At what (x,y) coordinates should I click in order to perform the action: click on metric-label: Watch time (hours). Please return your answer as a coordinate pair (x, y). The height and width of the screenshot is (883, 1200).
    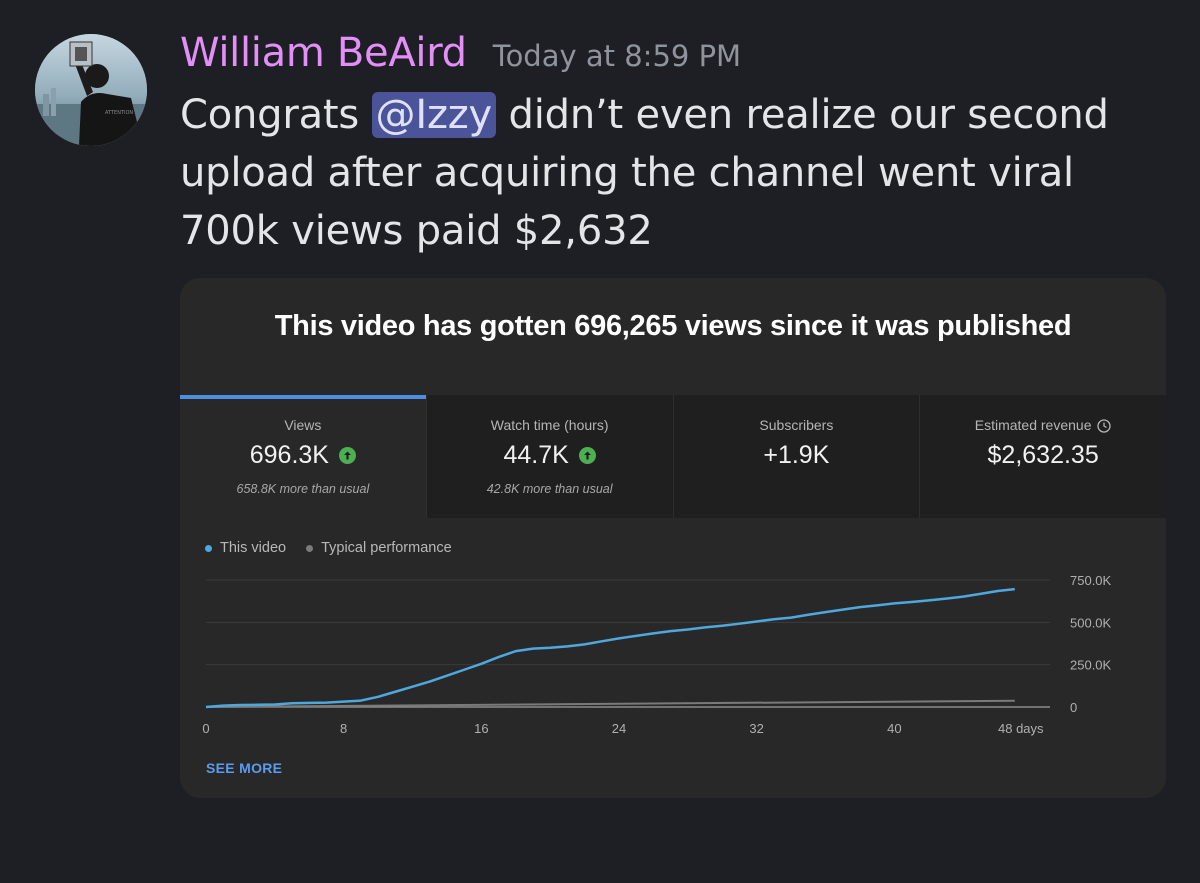
    Looking at the image, I should click on (549, 425).